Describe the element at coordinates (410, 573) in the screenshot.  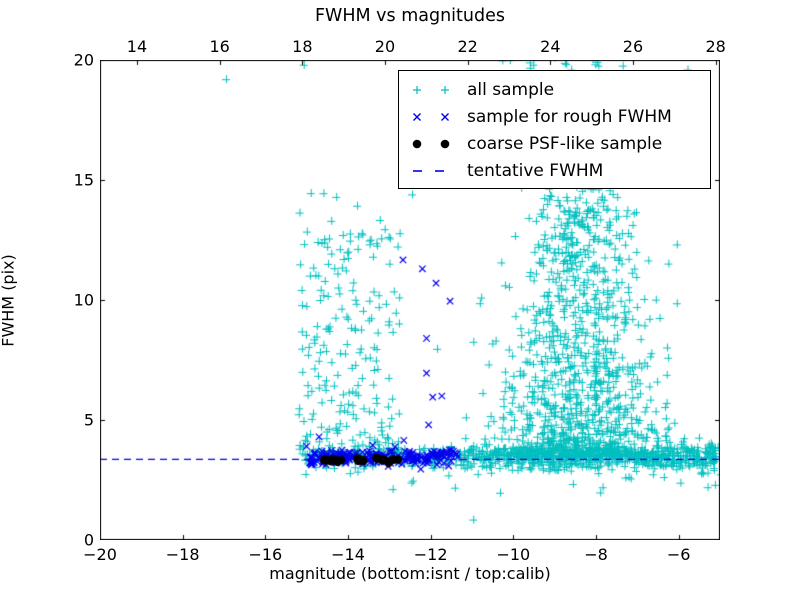
I see `x-axis-label: magnitude (bottom:isnt / top:calib)` at that location.